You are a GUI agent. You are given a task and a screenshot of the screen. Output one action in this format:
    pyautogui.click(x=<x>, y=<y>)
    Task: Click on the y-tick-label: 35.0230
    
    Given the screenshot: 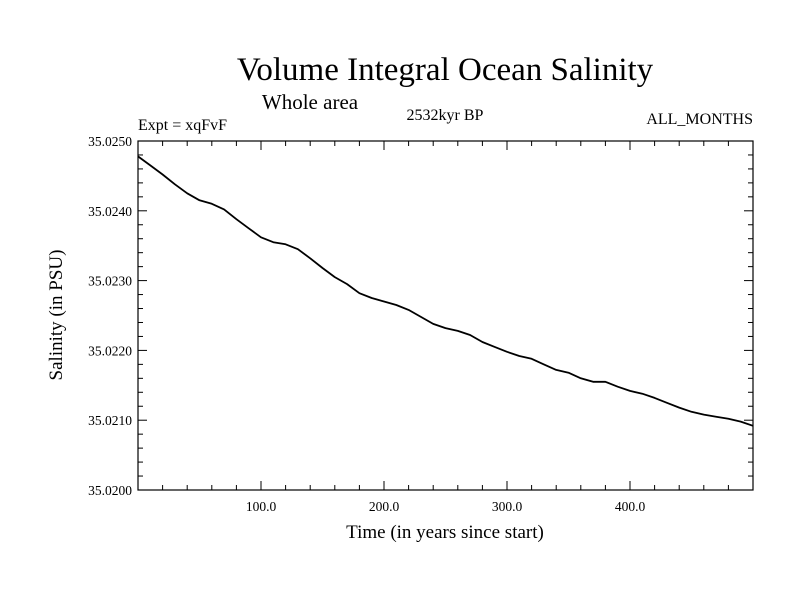 What is the action you would take?
    pyautogui.click(x=110, y=281)
    